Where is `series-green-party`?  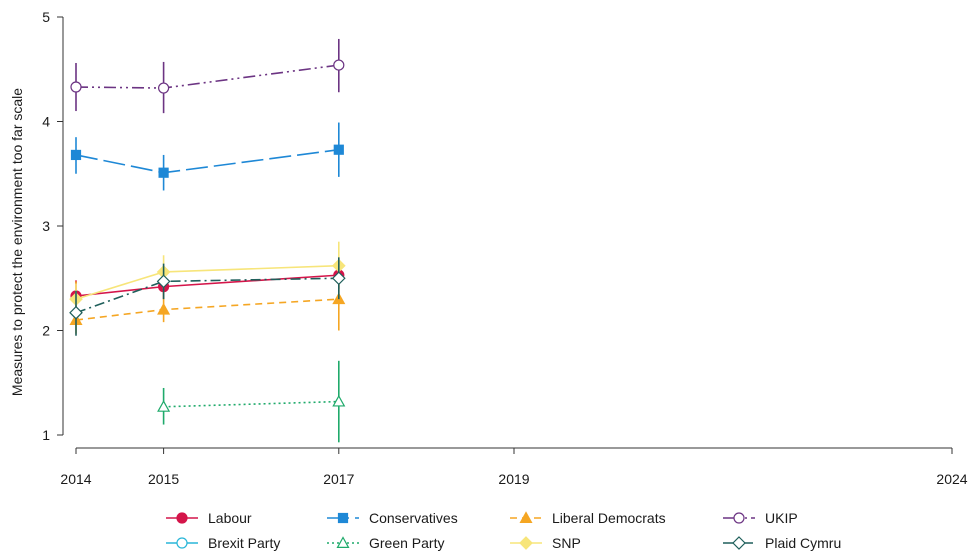
series-green-party is located at coordinates (251, 401).